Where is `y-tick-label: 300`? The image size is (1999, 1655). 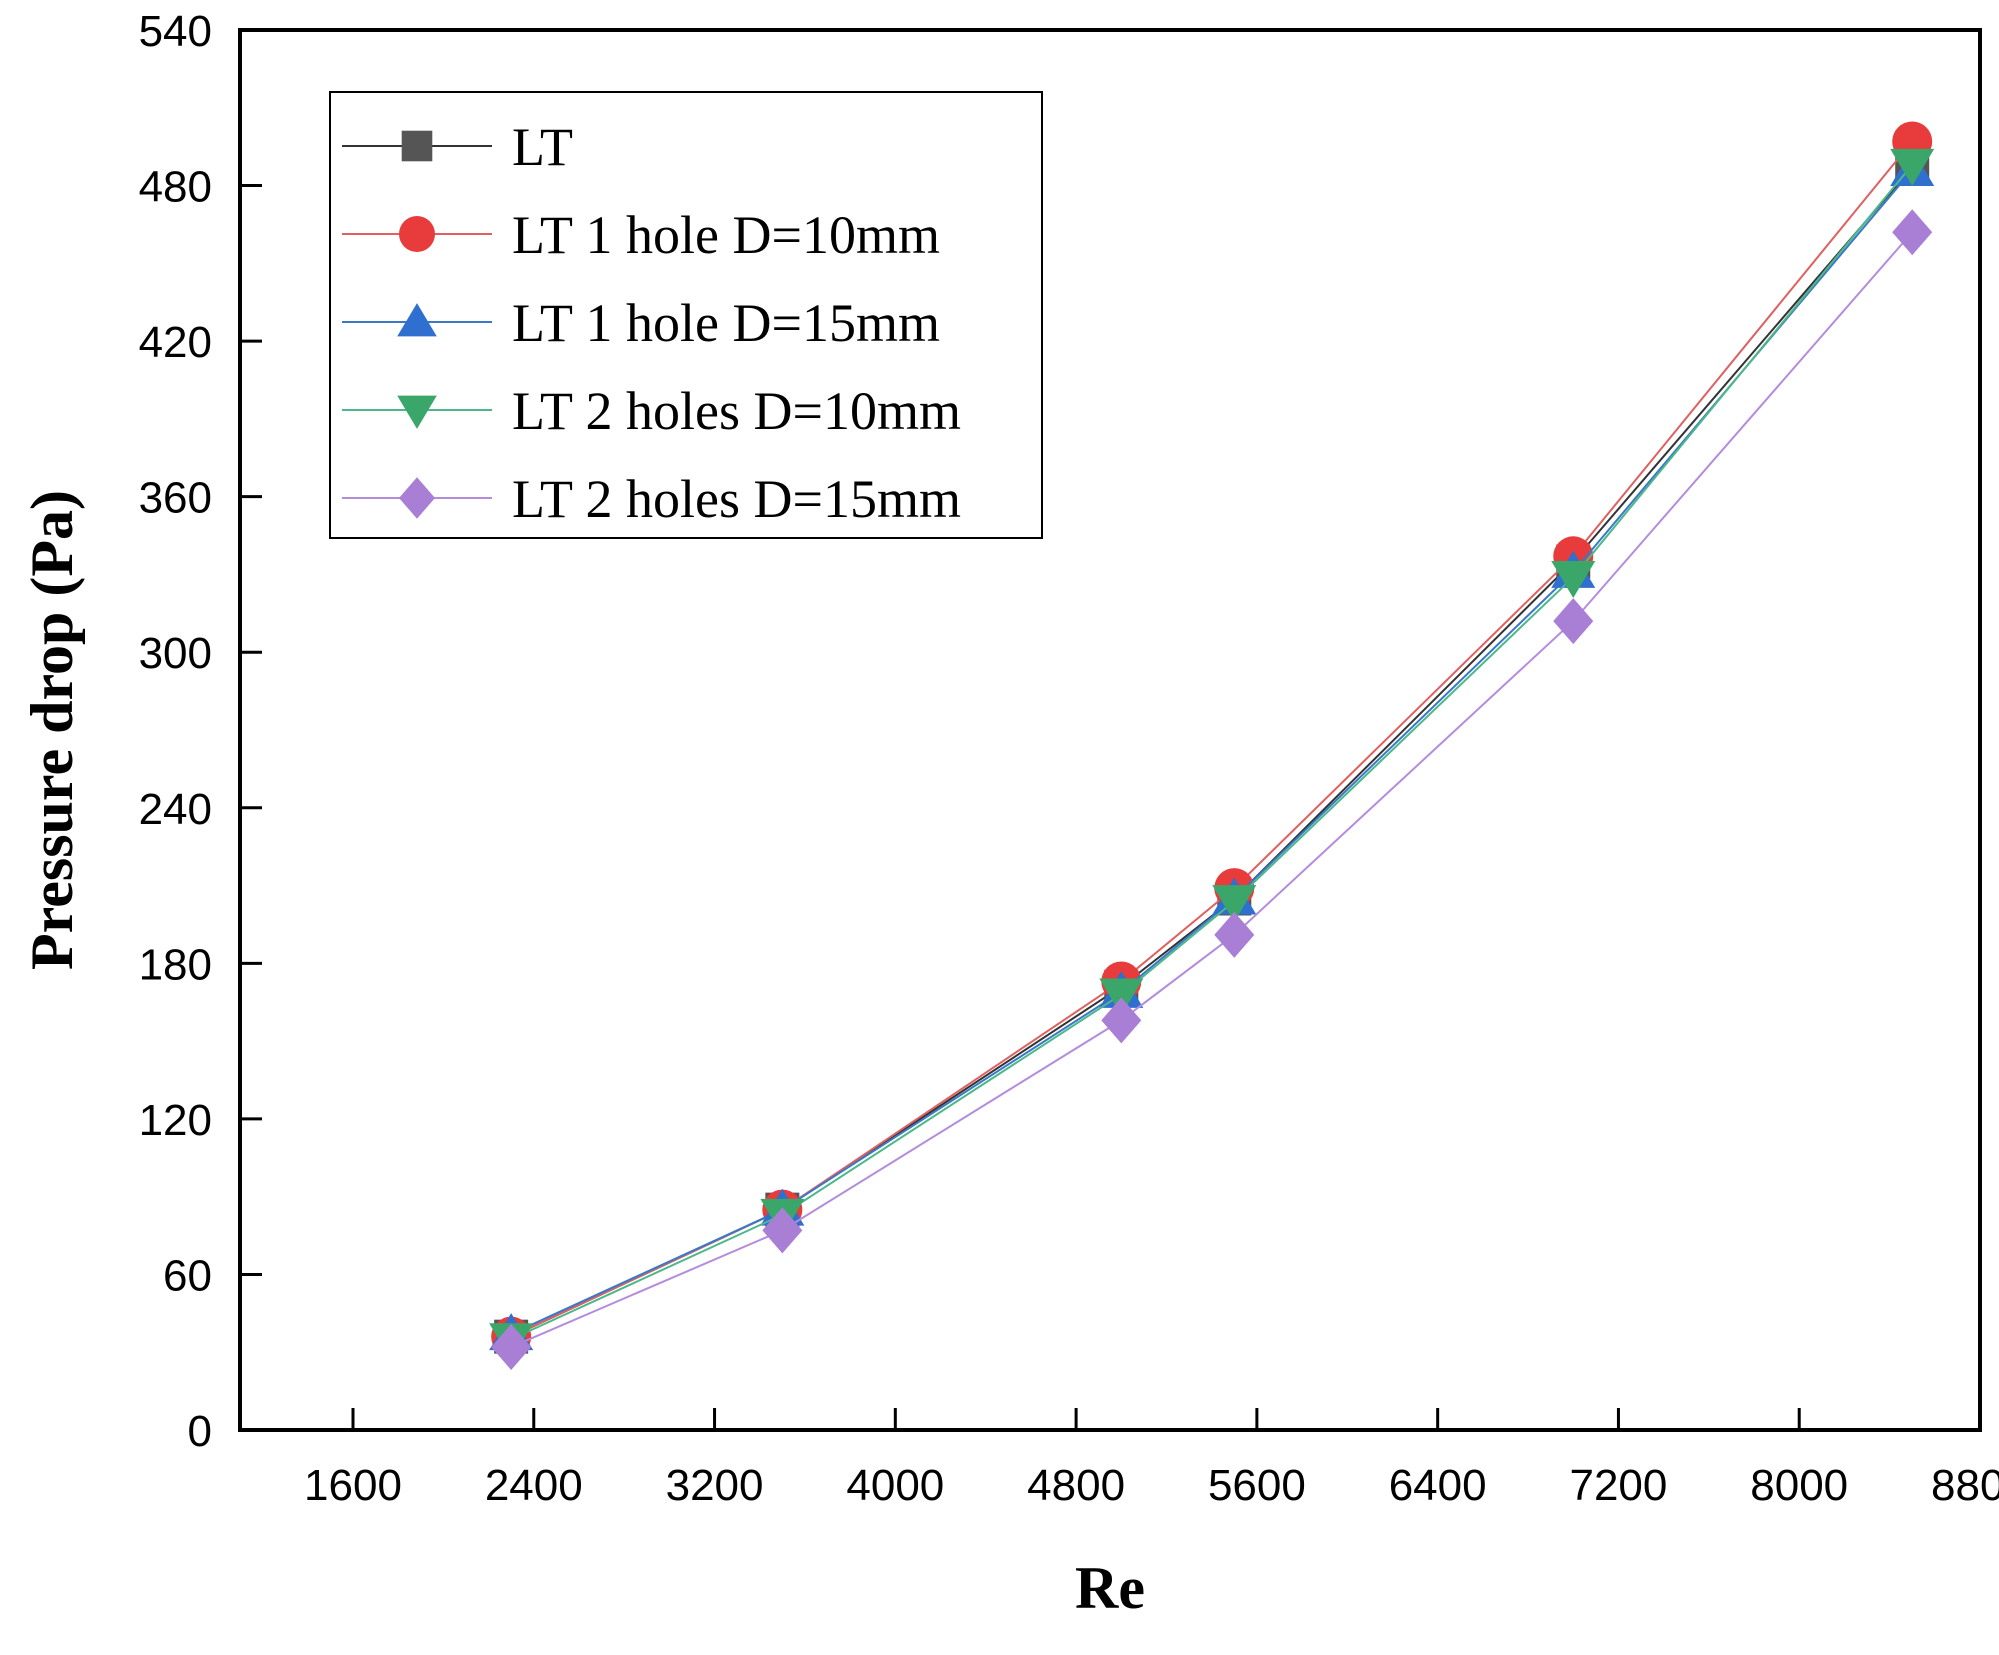
y-tick-label: 300 is located at coordinates (175, 653).